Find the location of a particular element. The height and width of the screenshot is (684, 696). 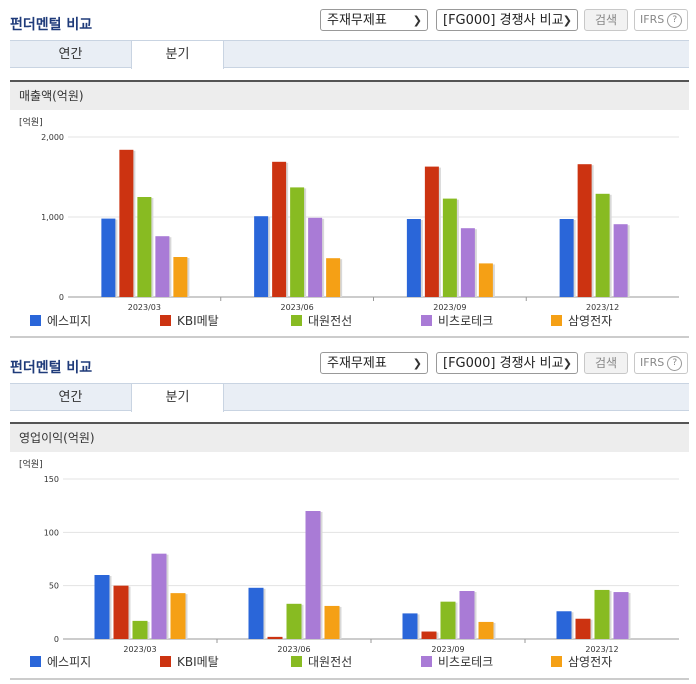

chart-panel-title: 매출액(억원) is located at coordinates (349, 95).